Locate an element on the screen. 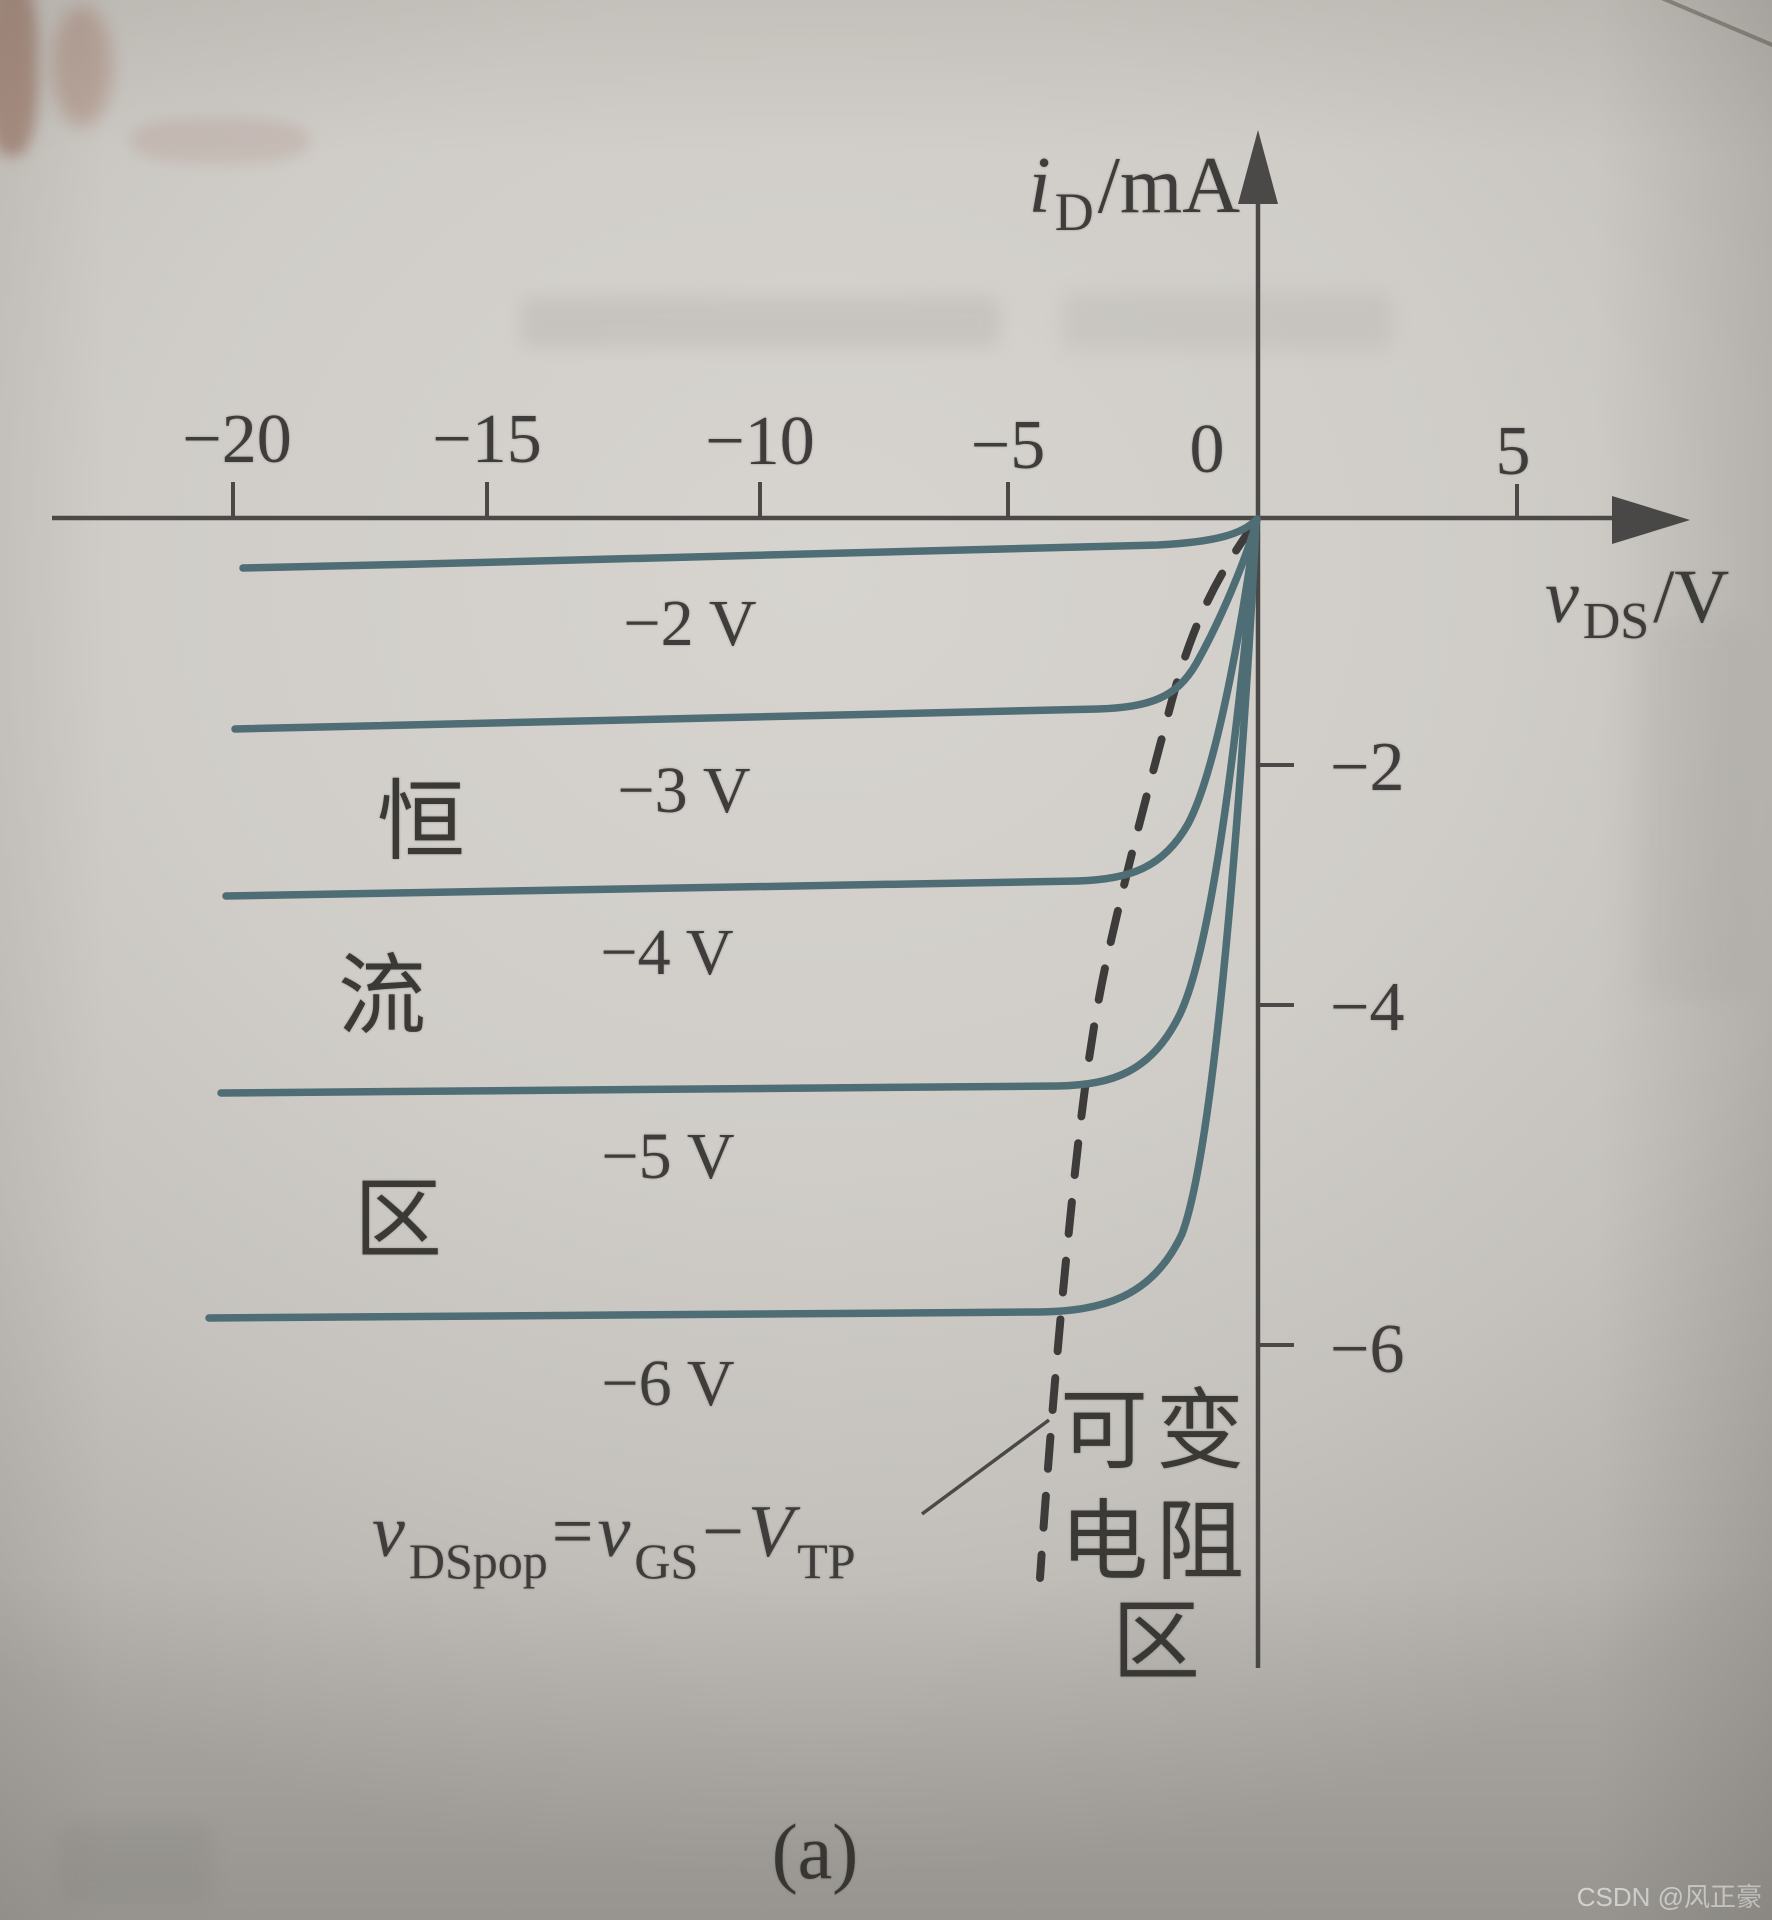 This screenshot has height=1920, width=1772. y-axis-var: i is located at coordinates (1040, 186).